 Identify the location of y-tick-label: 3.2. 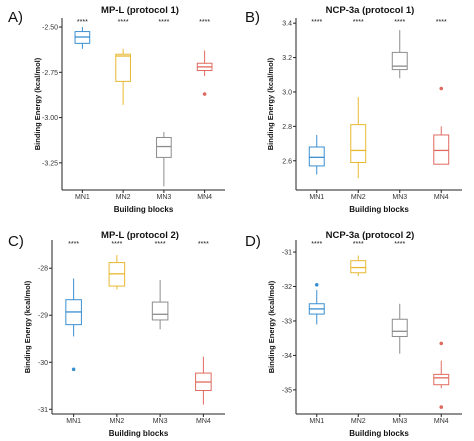
(287, 58).